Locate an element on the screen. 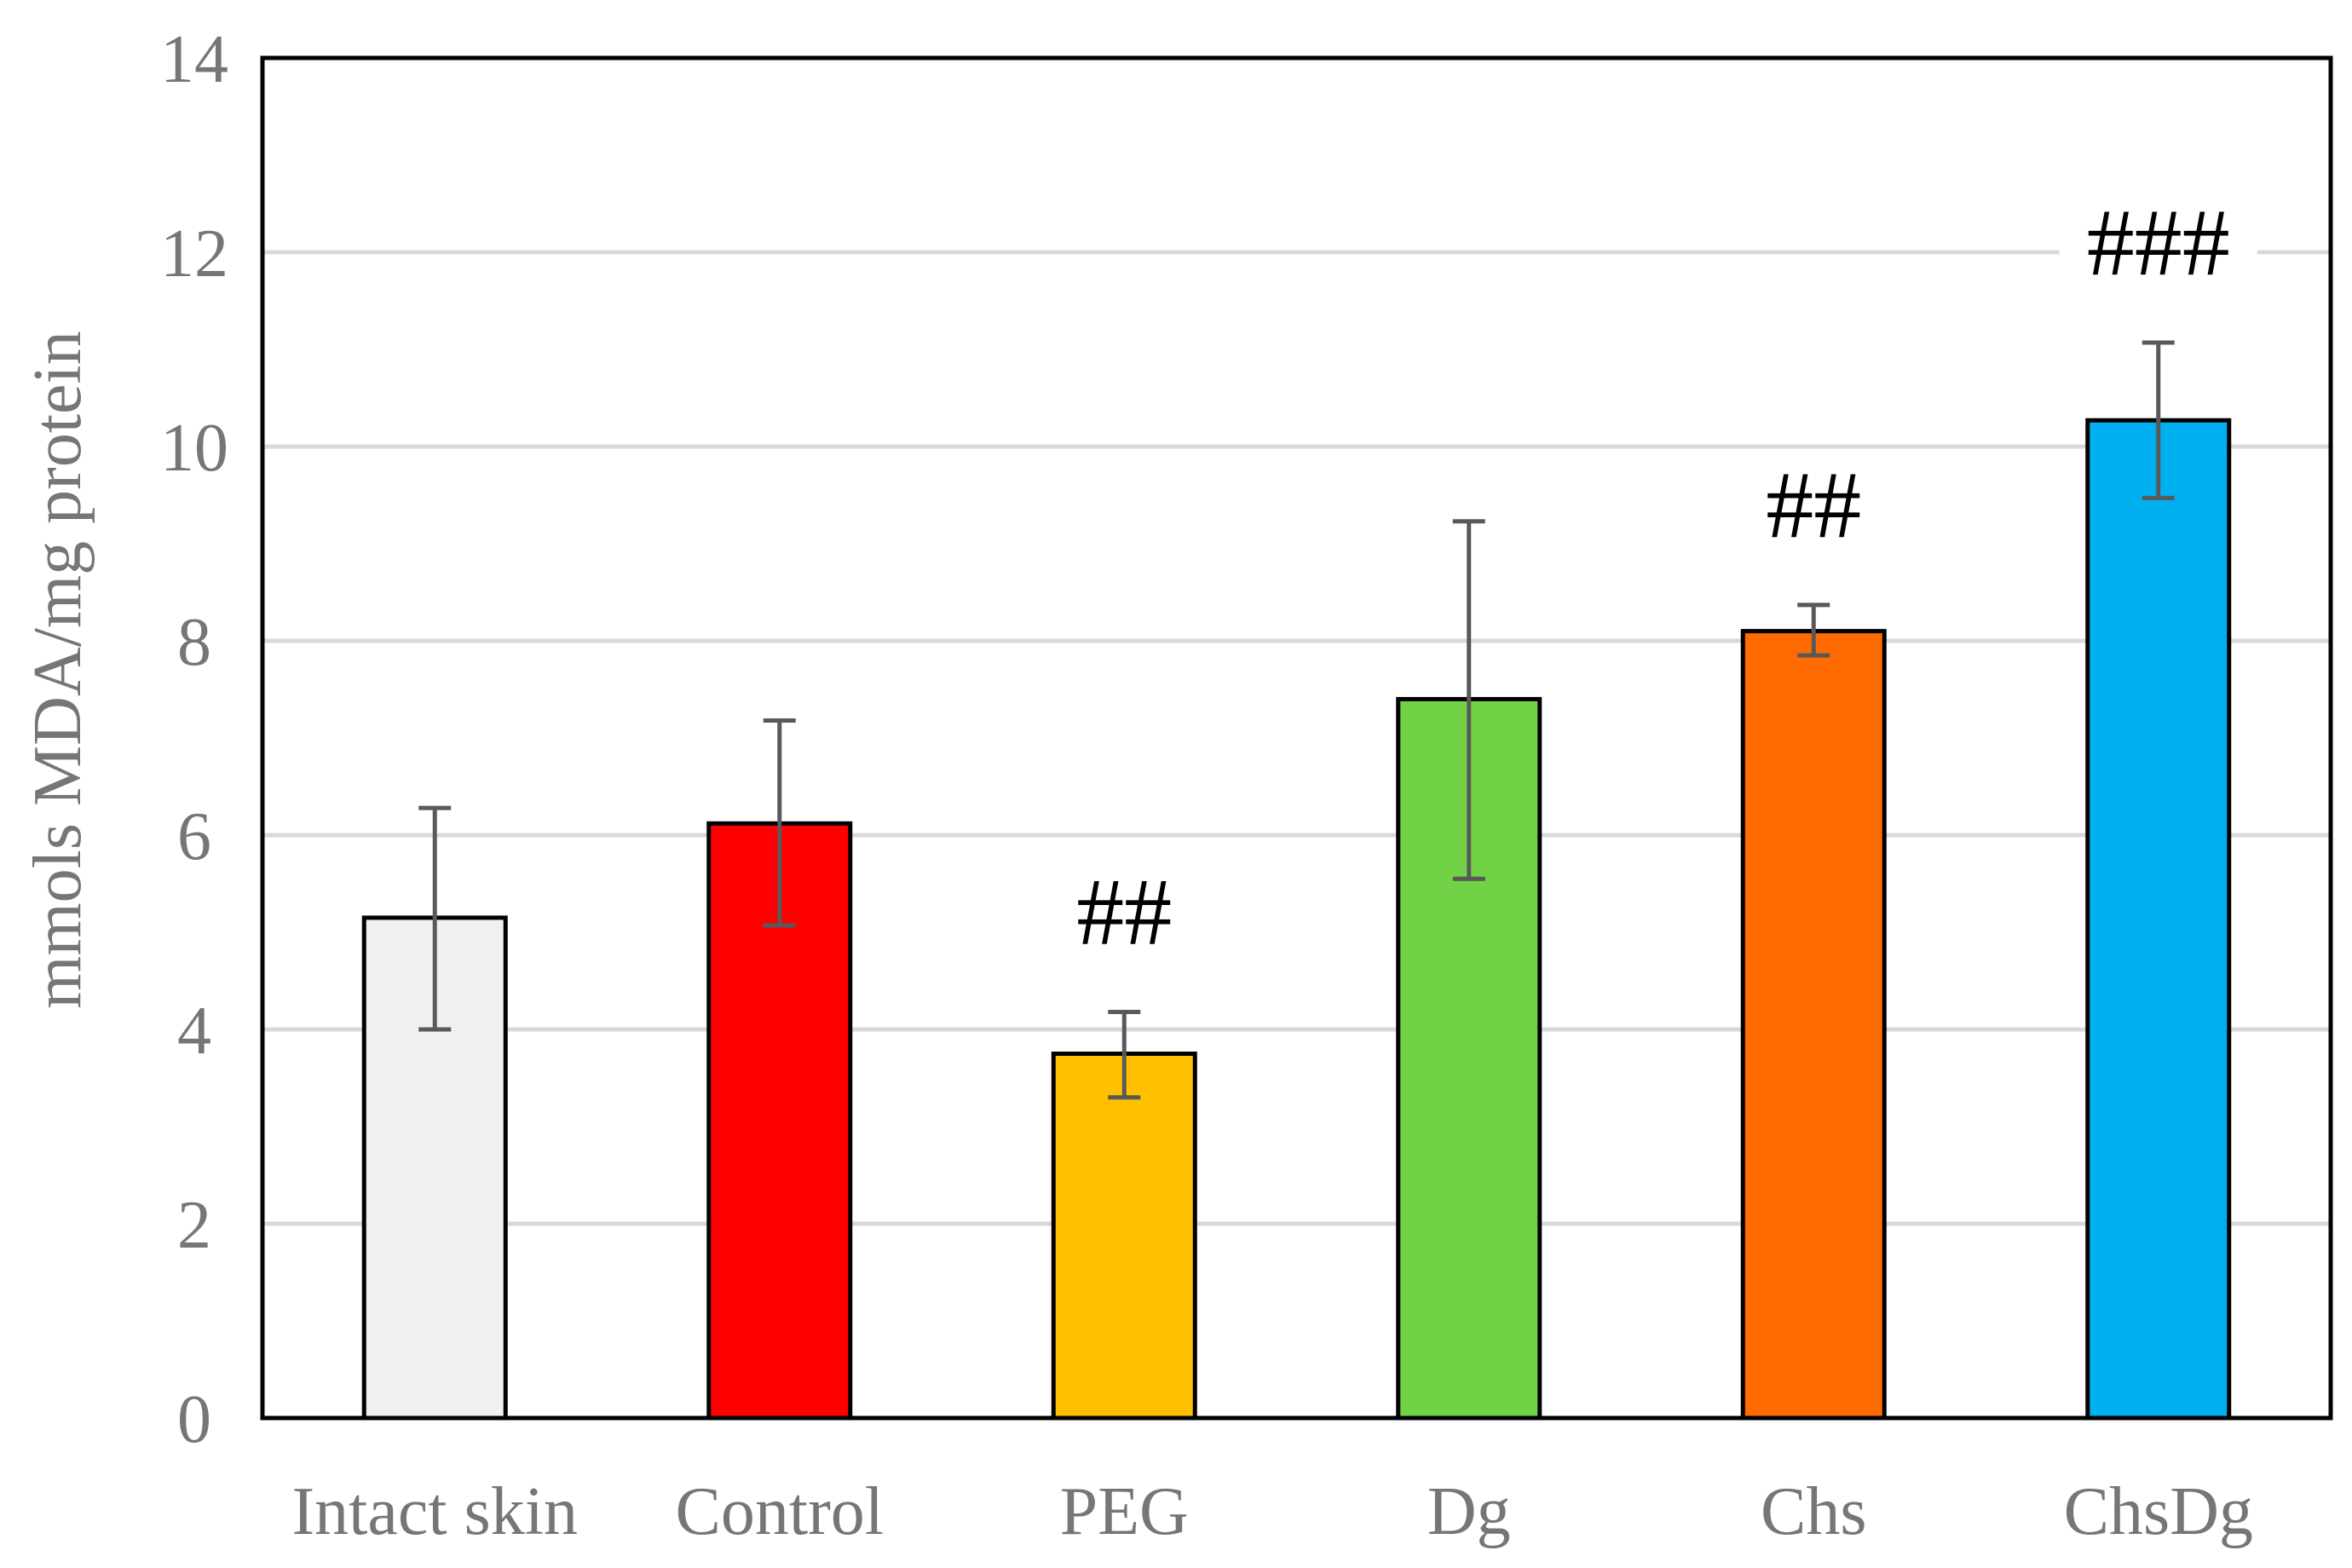 The height and width of the screenshot is (1568, 2352). significance-annotation: ### is located at coordinates (2158, 243).